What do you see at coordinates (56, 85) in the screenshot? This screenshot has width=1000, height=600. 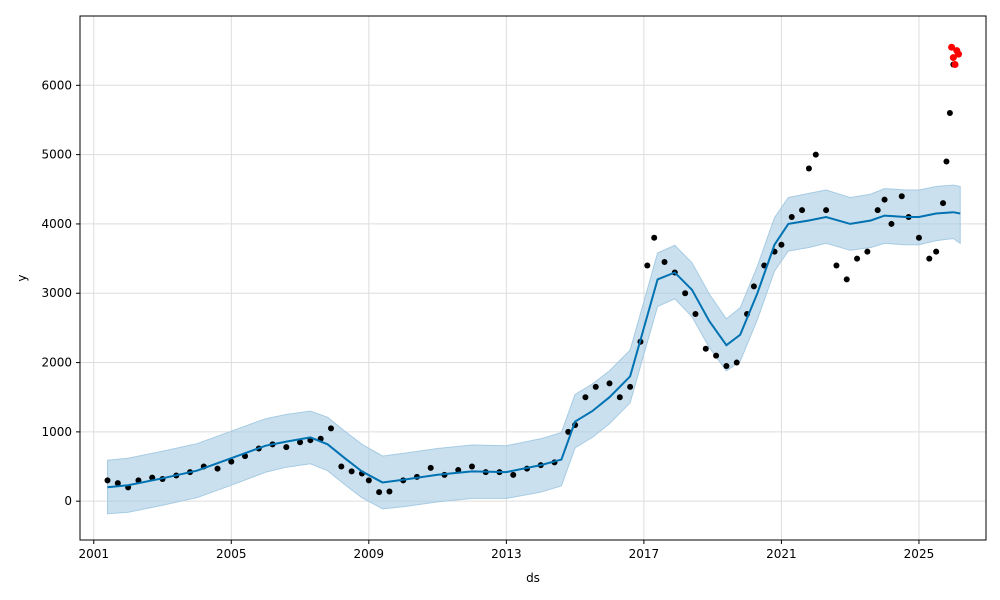 I see `y-tick-label: 6000` at bounding box center [56, 85].